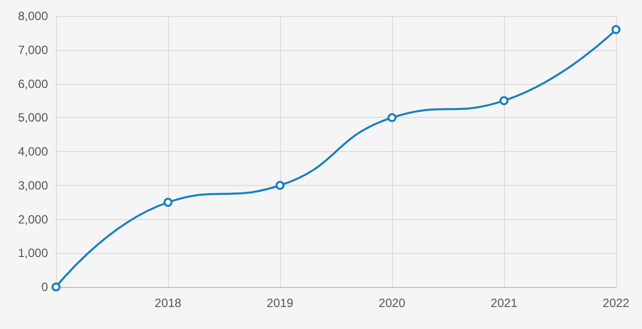  Describe the element at coordinates (44, 287) in the screenshot. I see `y-tick-label: 0` at that location.